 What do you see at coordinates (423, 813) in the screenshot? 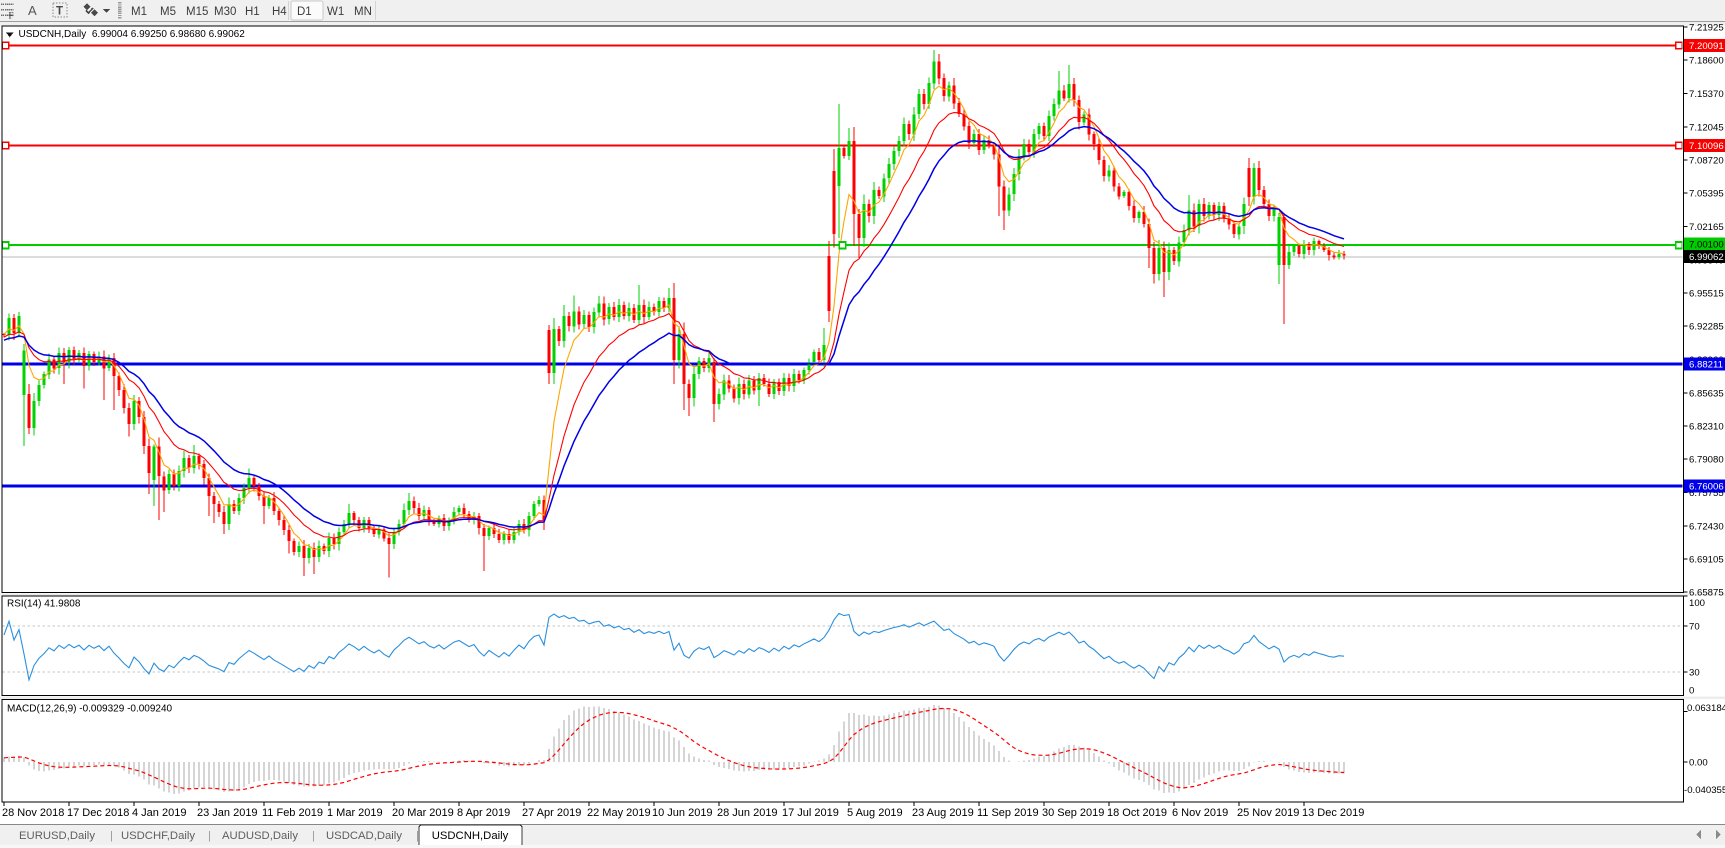
I see `svg-text: 20 Mar 2019` at bounding box center [423, 813].